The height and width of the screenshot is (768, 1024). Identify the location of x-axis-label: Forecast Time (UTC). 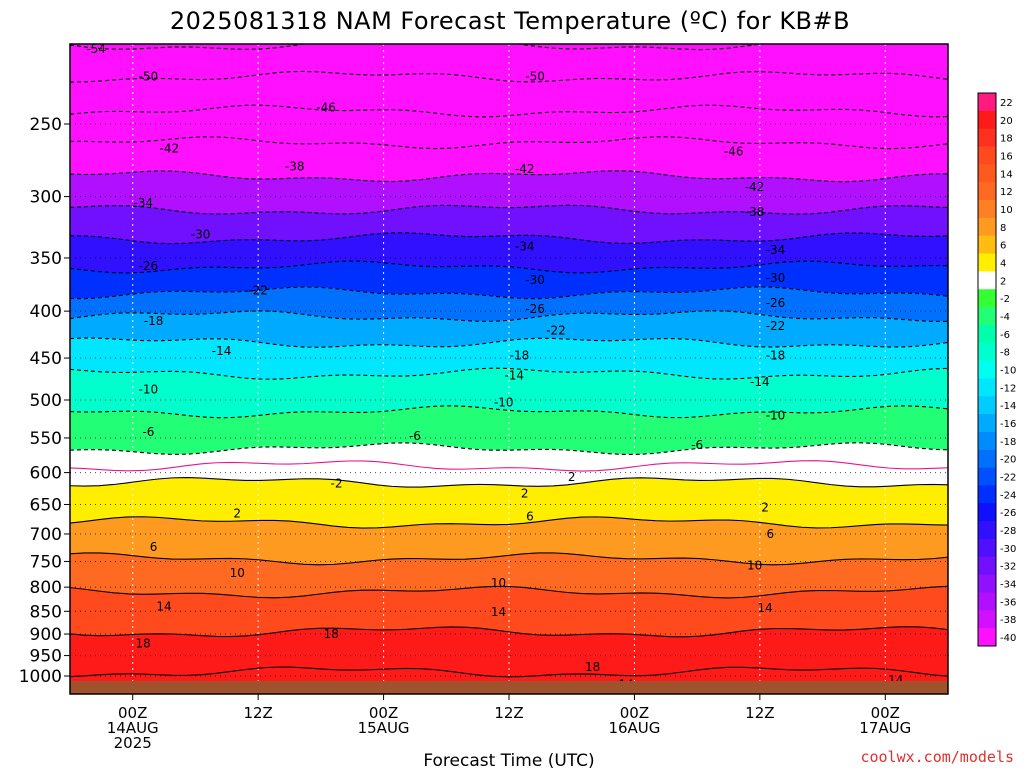
(508, 759).